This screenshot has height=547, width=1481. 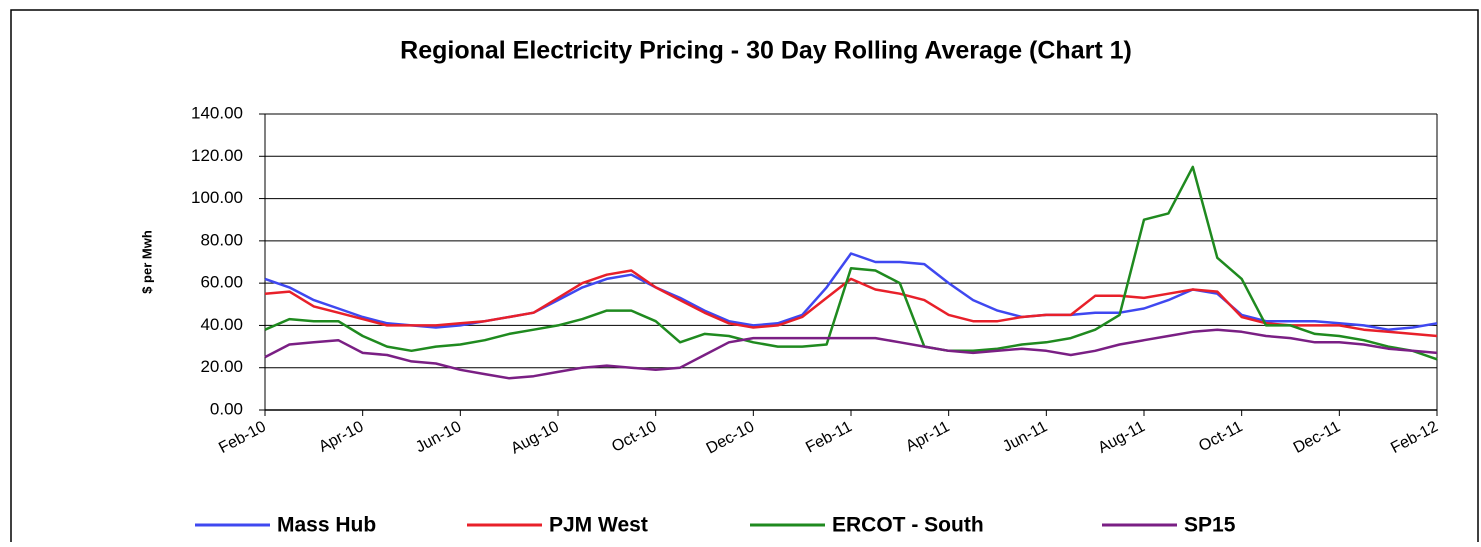 I want to click on y-tick-label: 120.00, so click(x=217, y=155).